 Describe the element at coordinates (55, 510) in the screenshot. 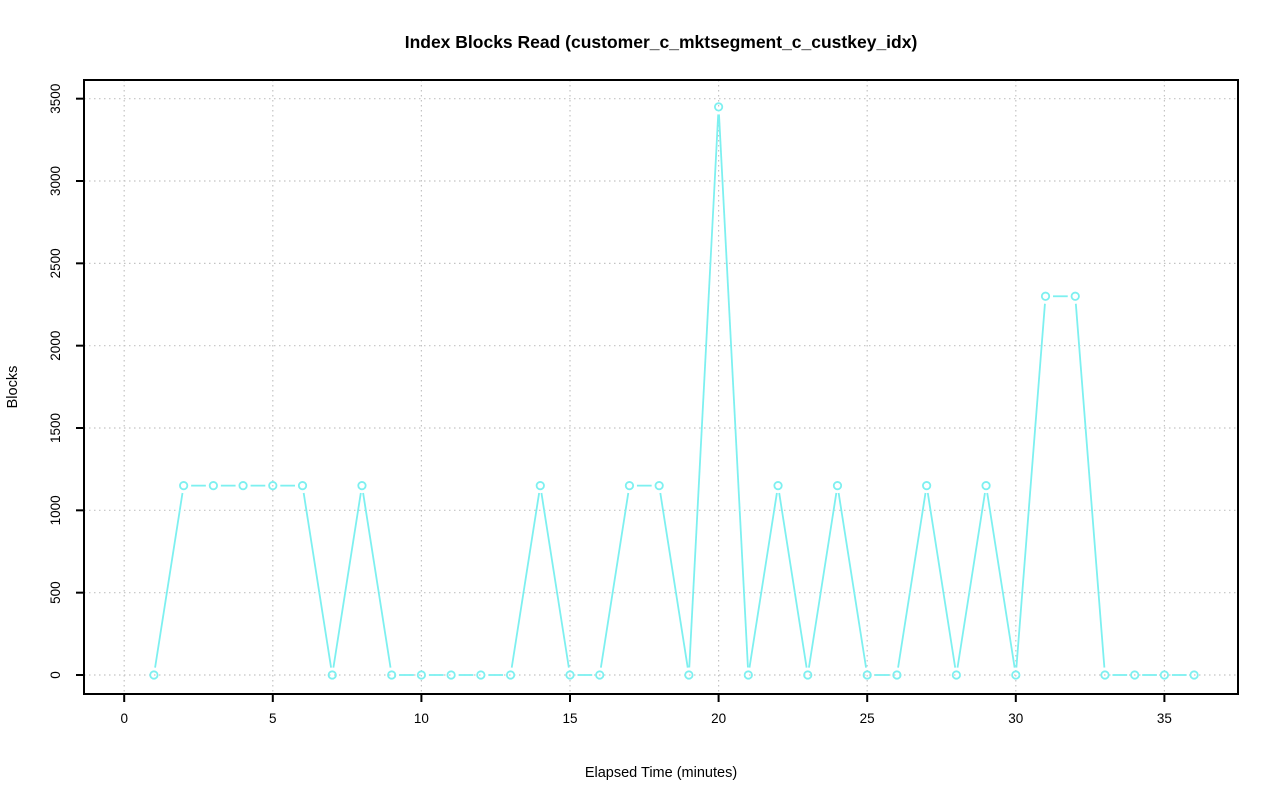

I see `y-tick-label: 1000` at that location.